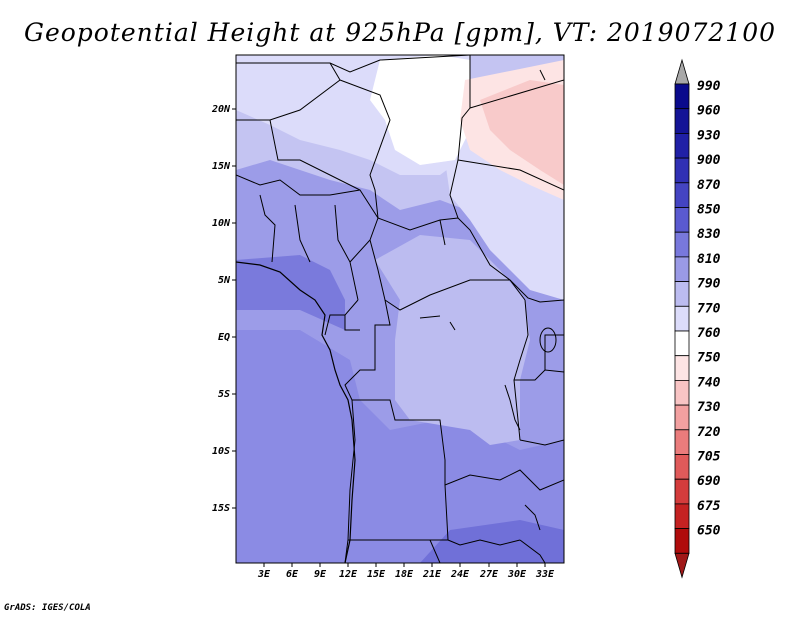 This screenshot has height=622, width=800. Describe the element at coordinates (221, 109) in the screenshot. I see `lat-label-20n: 20N` at that location.